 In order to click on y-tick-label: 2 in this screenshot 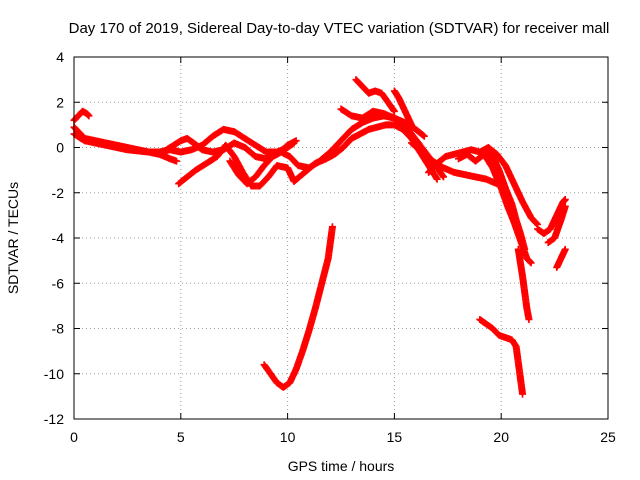, I will do `click(60, 102)`.